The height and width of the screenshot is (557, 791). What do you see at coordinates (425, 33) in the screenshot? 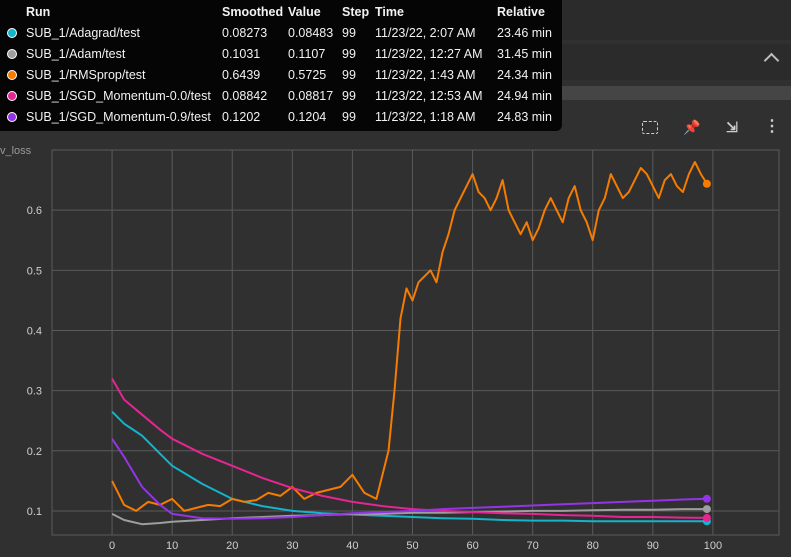
I see `time-value: 11/23/22, 2:07 AM` at bounding box center [425, 33].